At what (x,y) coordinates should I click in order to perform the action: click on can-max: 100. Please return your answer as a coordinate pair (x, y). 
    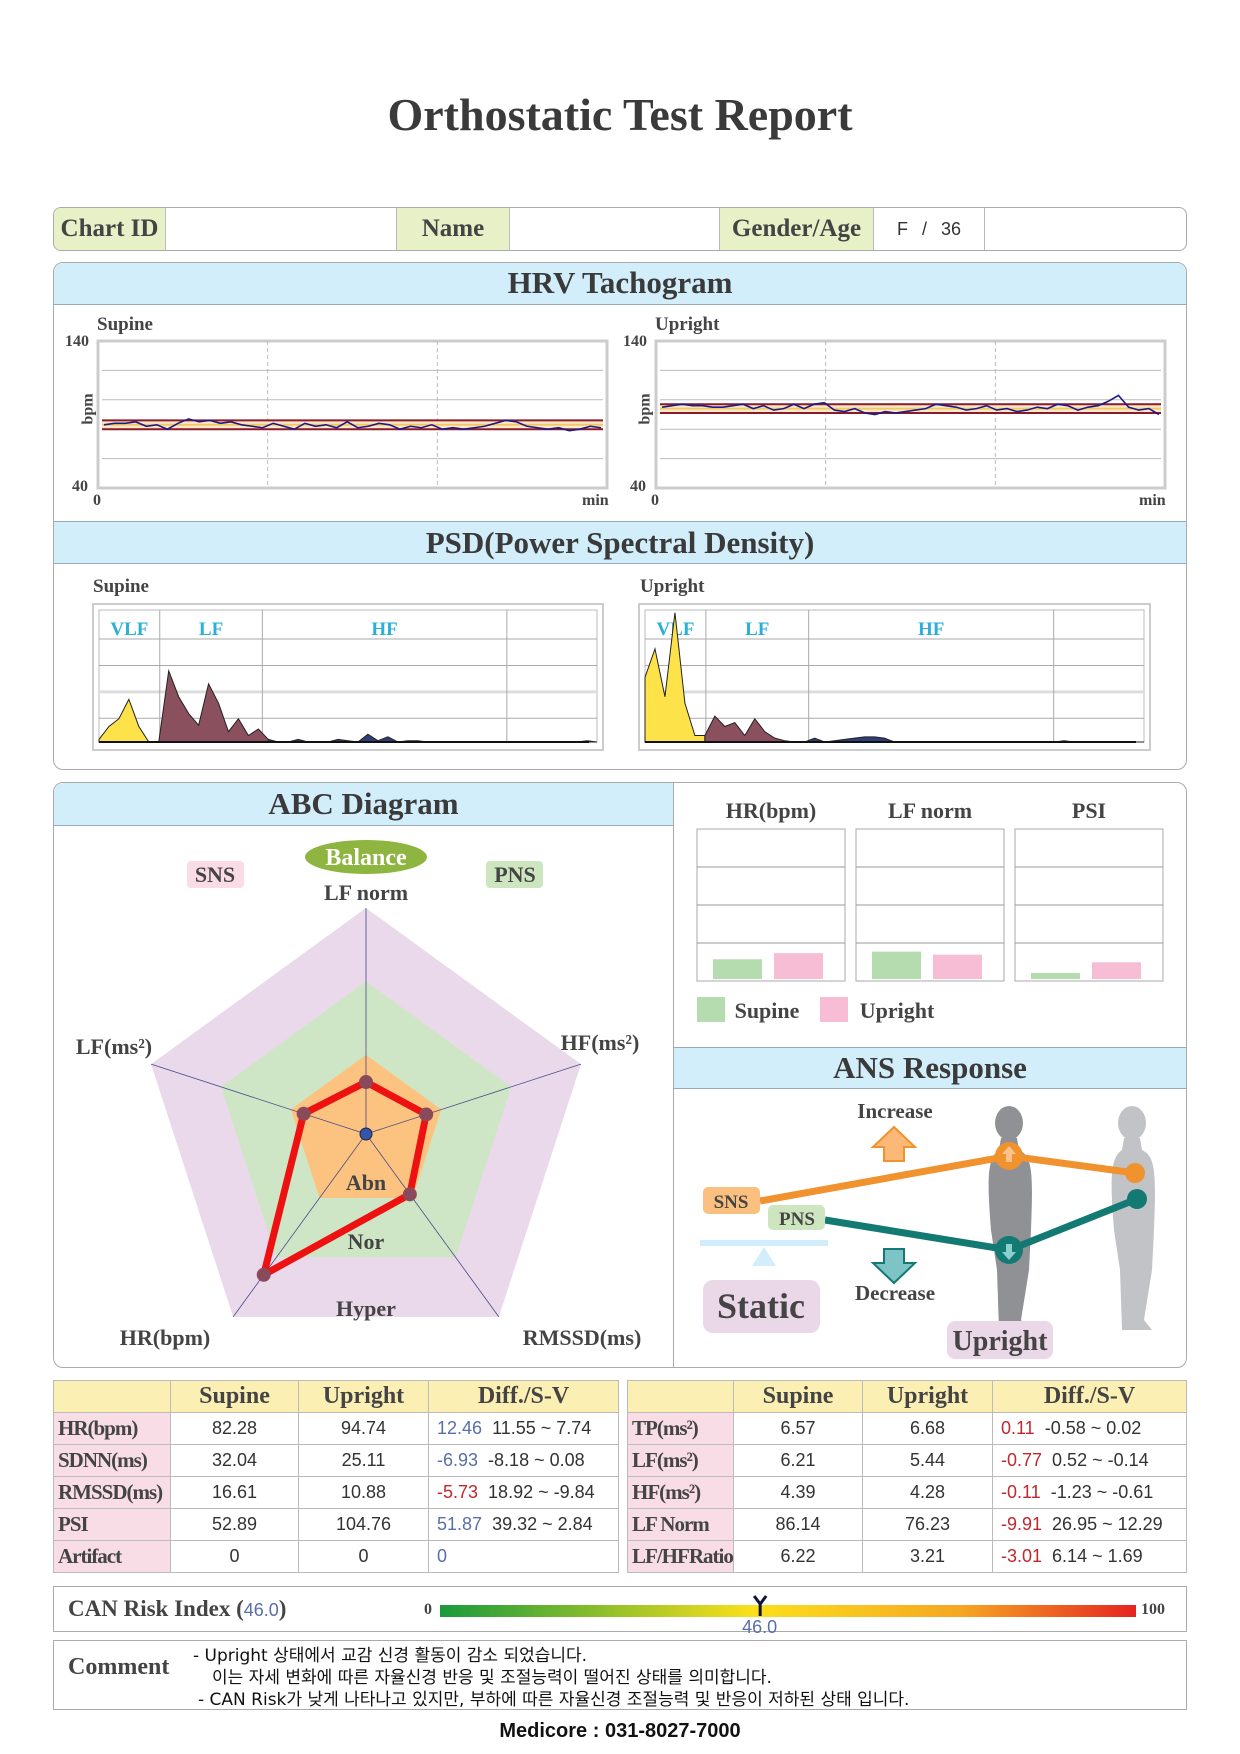
    Looking at the image, I should click on (1153, 1609).